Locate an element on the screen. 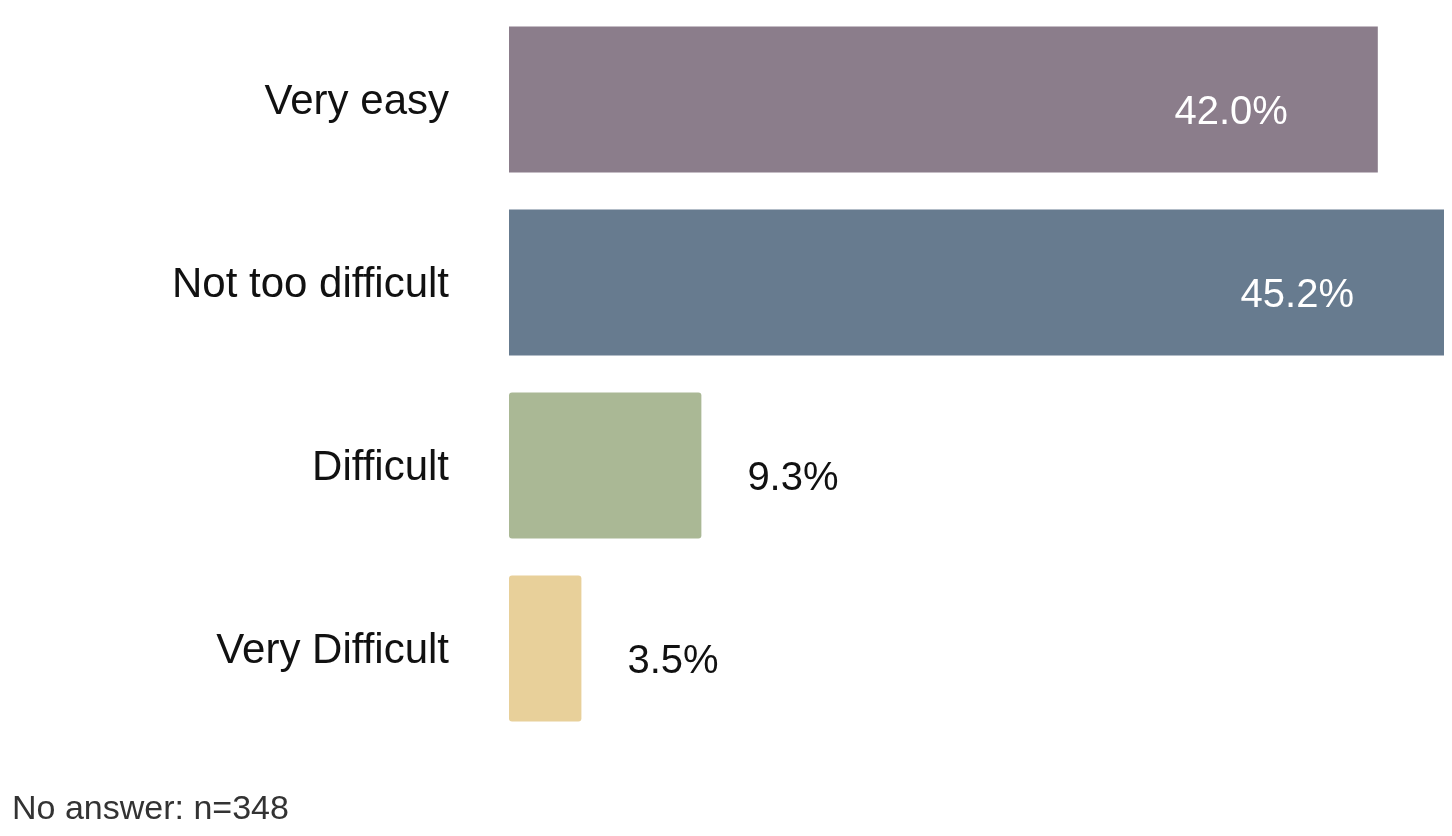  y-tick-label: Very Difficult is located at coordinates (333, 648).